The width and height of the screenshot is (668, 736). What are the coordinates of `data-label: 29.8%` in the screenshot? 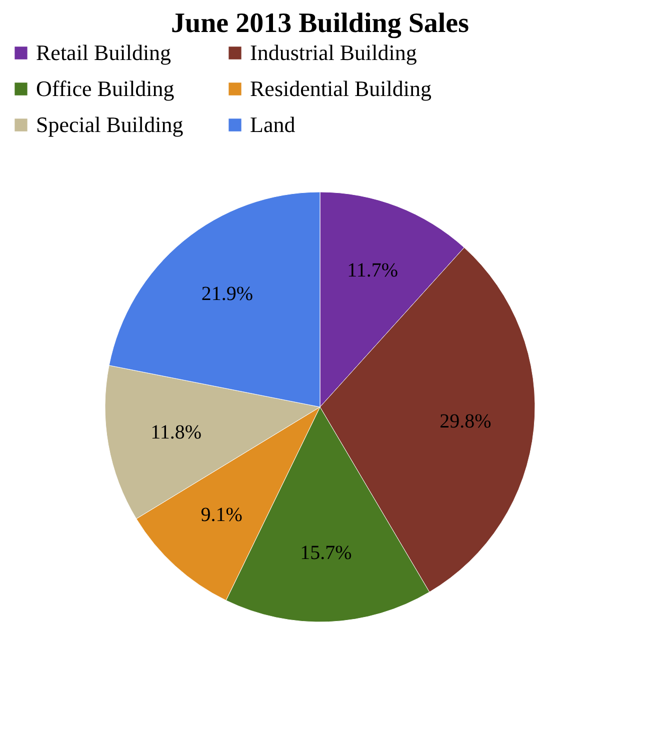 It's located at (466, 421).